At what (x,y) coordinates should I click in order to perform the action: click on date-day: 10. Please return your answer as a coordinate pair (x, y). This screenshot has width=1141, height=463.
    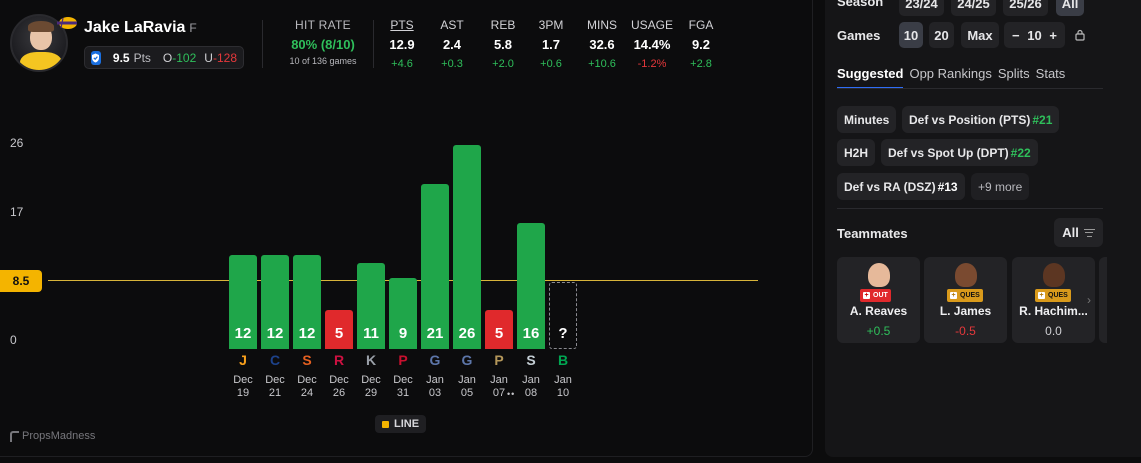
    Looking at the image, I should click on (563, 393).